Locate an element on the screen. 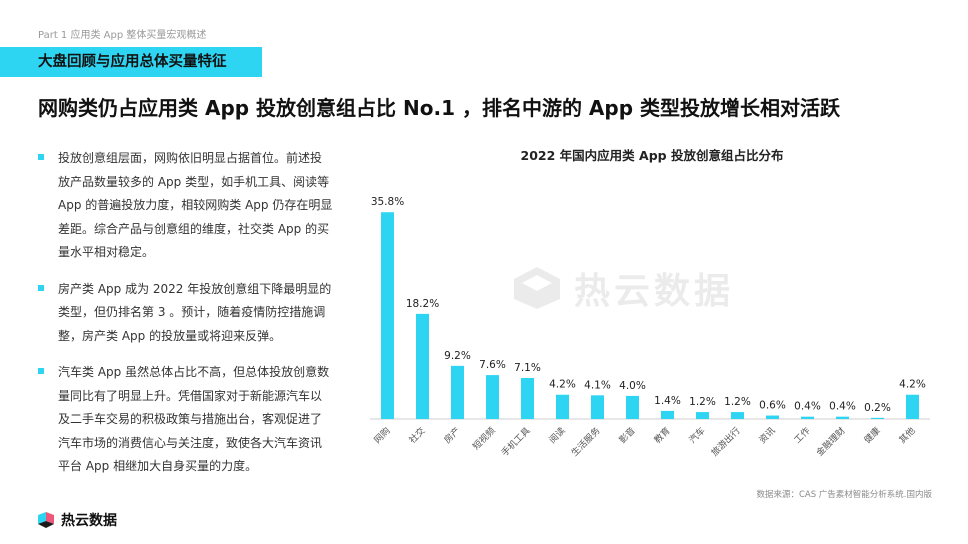 This screenshot has width=968, height=544. tick-label-0: 网购 is located at coordinates (381, 435).